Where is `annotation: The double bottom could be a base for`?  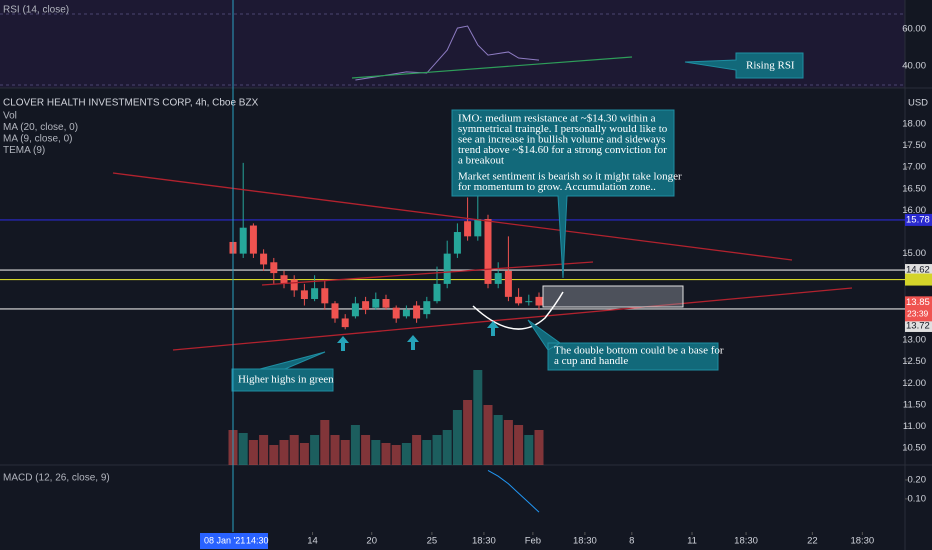 annotation: The double bottom could be a base for is located at coordinates (639, 351).